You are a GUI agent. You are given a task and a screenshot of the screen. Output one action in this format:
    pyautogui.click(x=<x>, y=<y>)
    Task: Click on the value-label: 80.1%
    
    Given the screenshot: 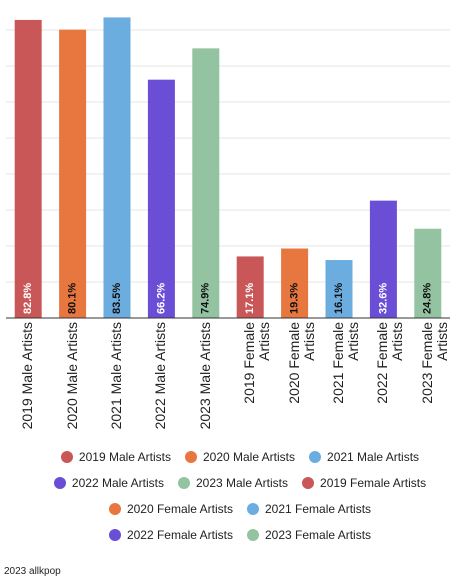 What is the action you would take?
    pyautogui.click(x=73, y=298)
    